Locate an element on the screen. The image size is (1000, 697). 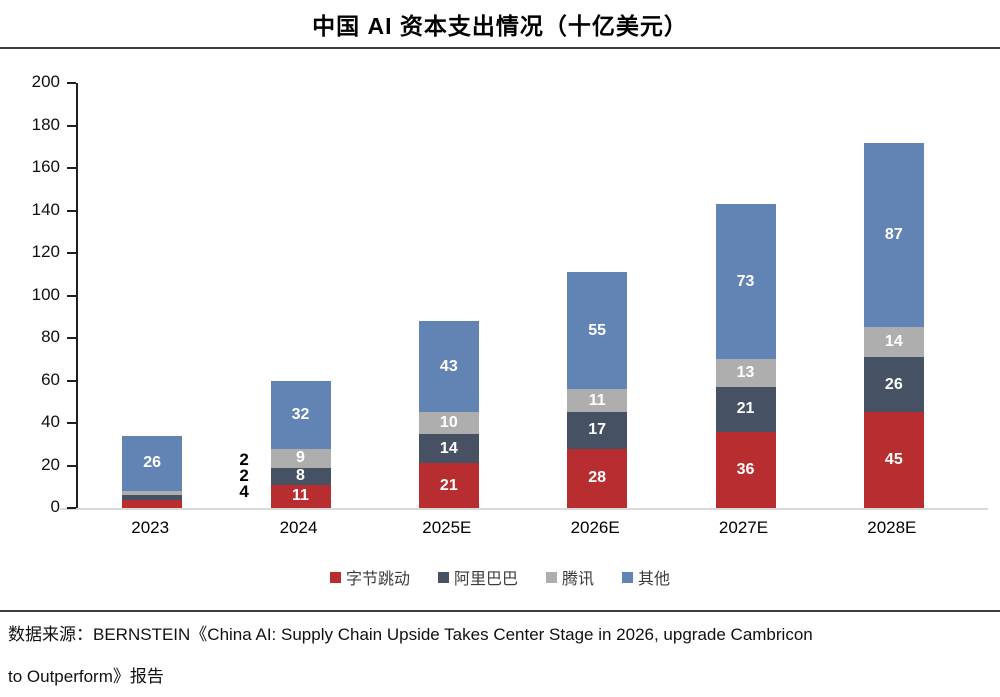
bar-segment-其他: 87 is located at coordinates (893, 235).